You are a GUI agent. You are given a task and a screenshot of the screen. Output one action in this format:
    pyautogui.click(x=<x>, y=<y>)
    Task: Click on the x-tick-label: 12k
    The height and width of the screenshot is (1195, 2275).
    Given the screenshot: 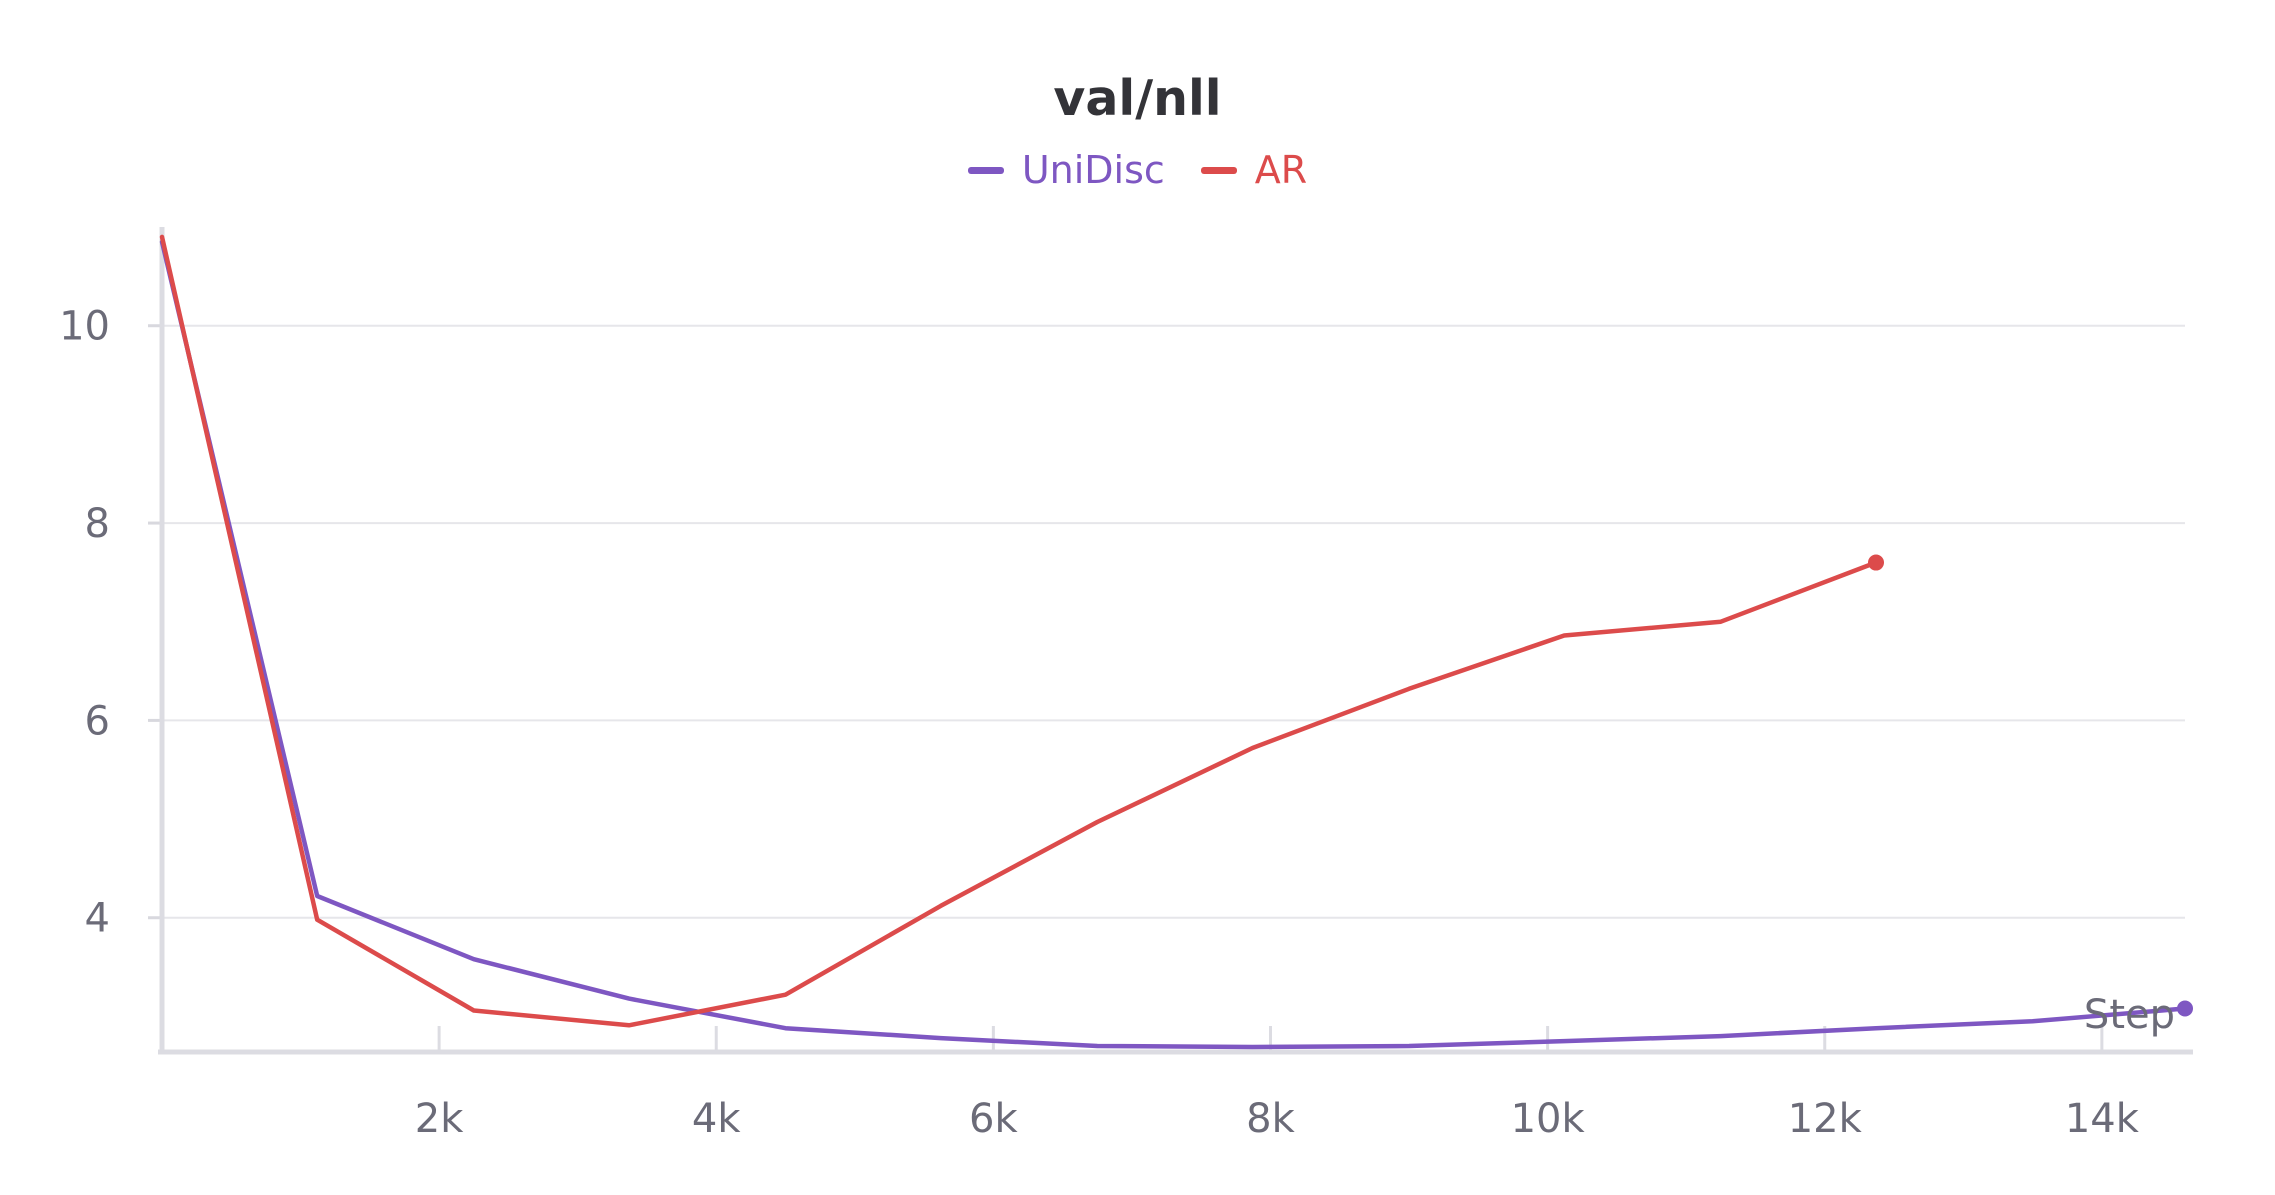 What is the action you would take?
    pyautogui.click(x=1825, y=1119)
    